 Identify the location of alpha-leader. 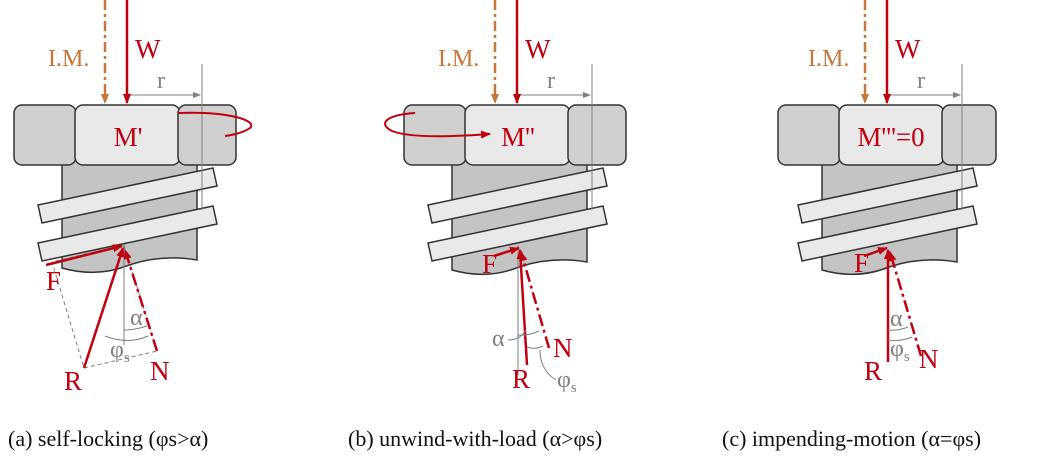
(517, 335).